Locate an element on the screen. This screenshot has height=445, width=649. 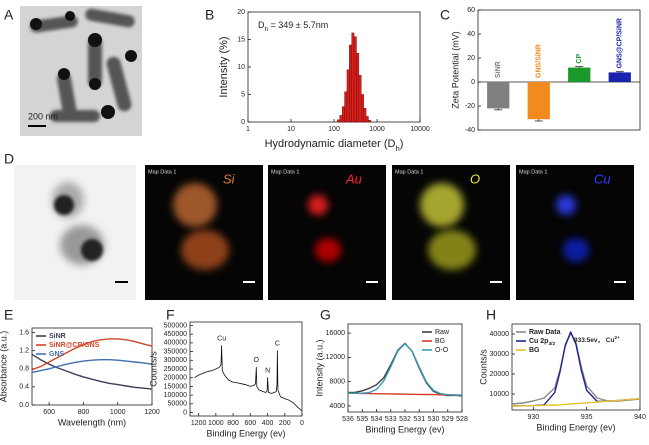
annotation: Dh = 349 ± 5.7nm is located at coordinates (293, 26).